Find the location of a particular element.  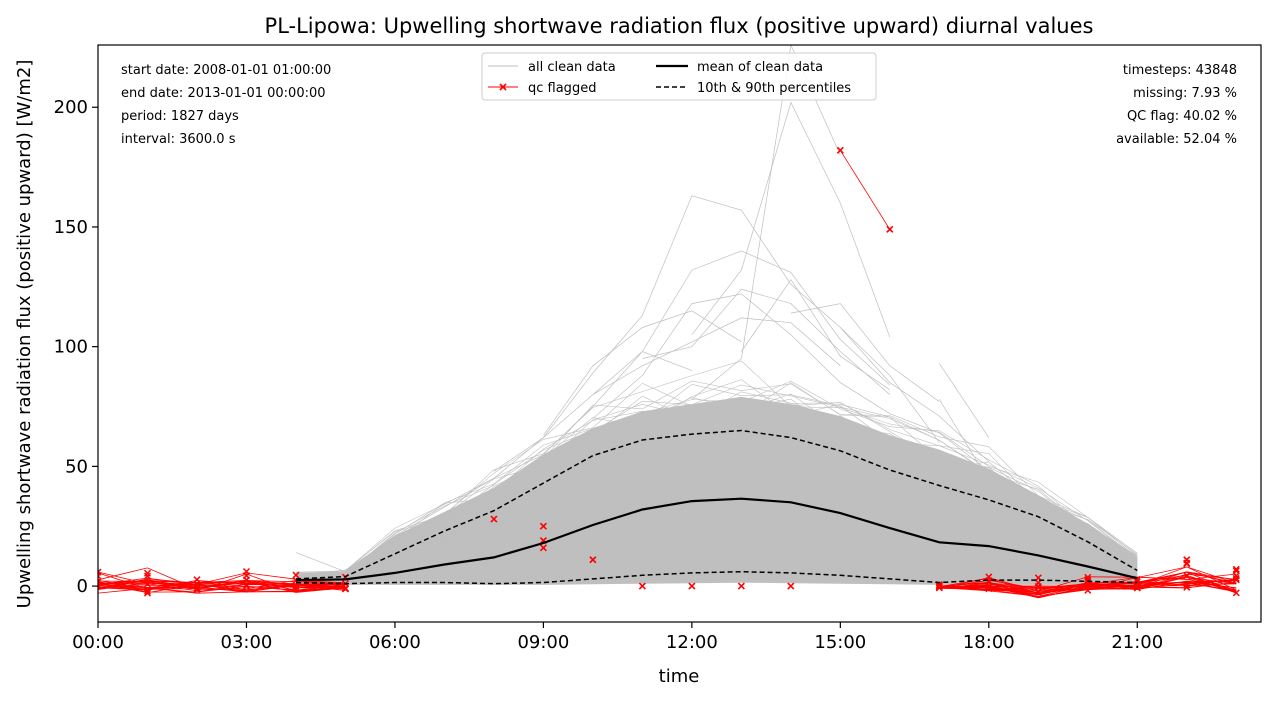

legend-frame is located at coordinates (679, 76).